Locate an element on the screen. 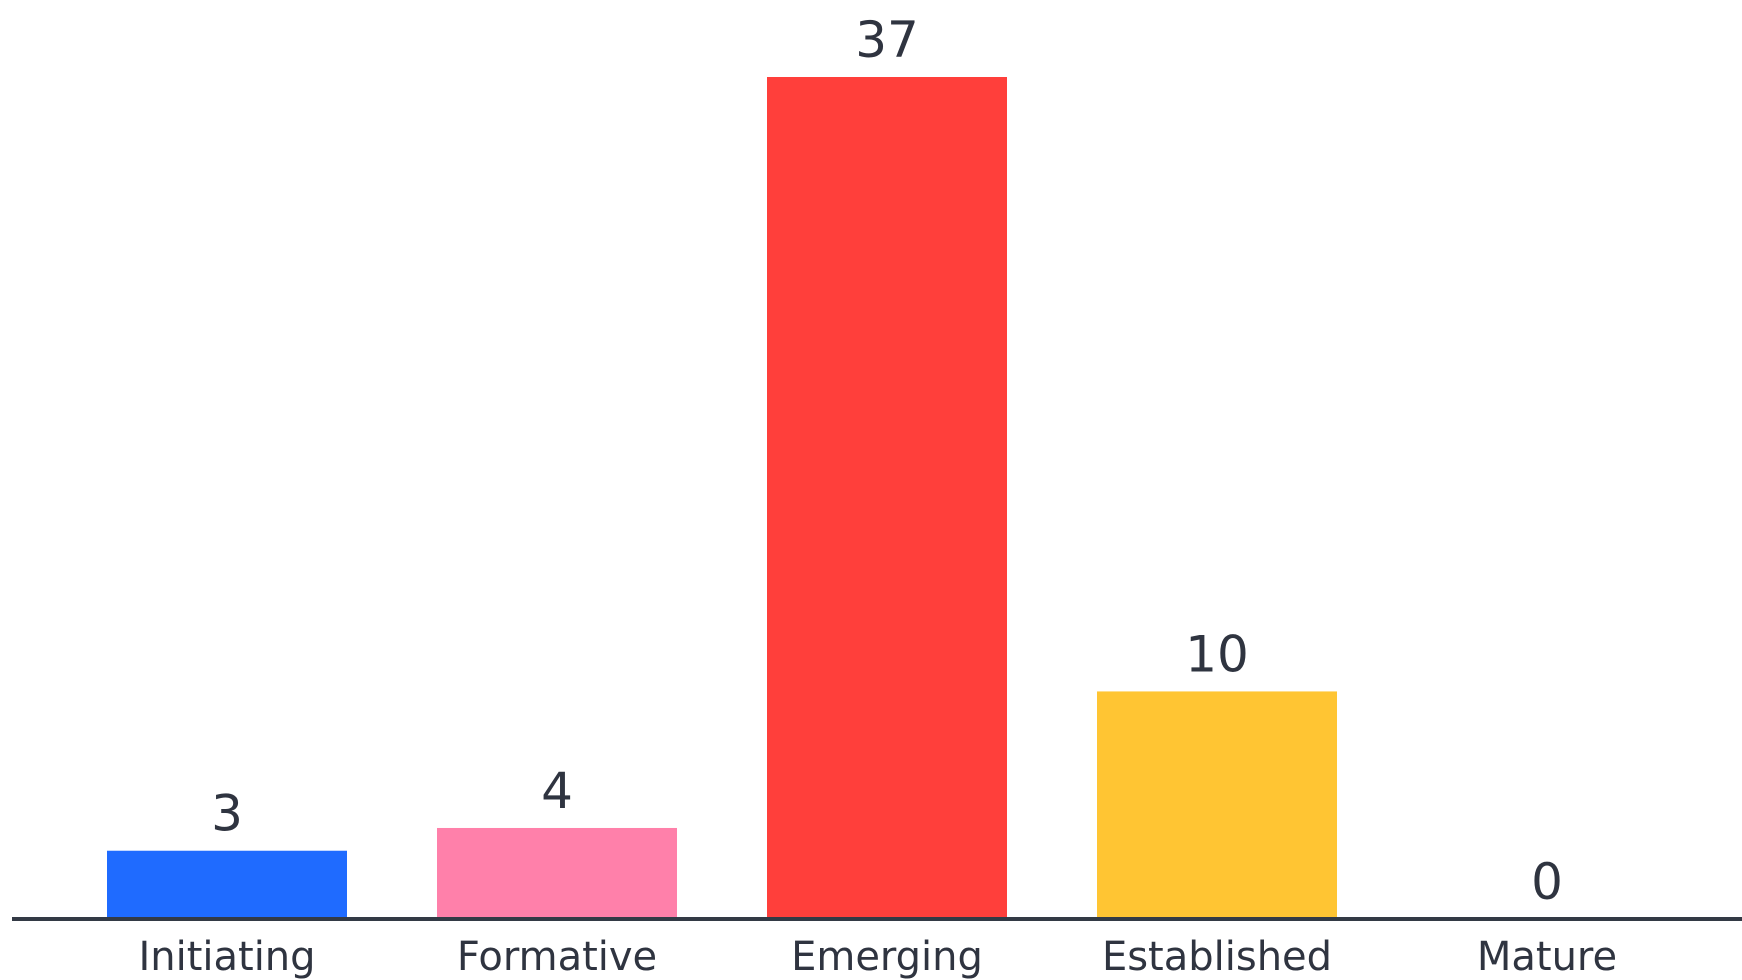  category-label-established: Established is located at coordinates (1217, 957).